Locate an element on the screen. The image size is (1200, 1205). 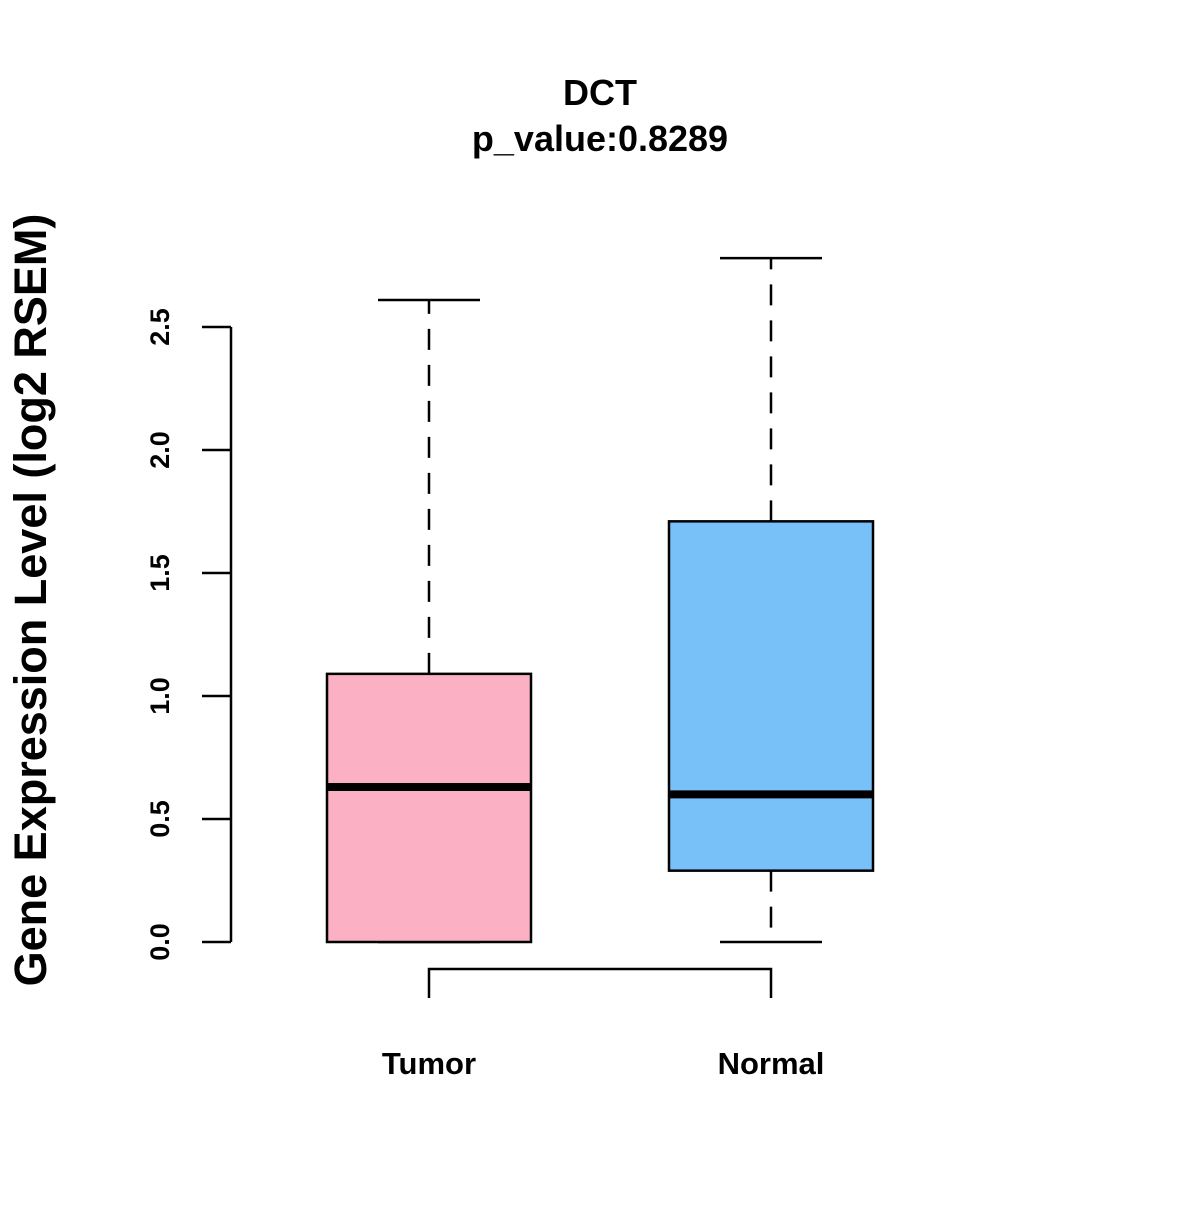
box-normal is located at coordinates (771, 600).